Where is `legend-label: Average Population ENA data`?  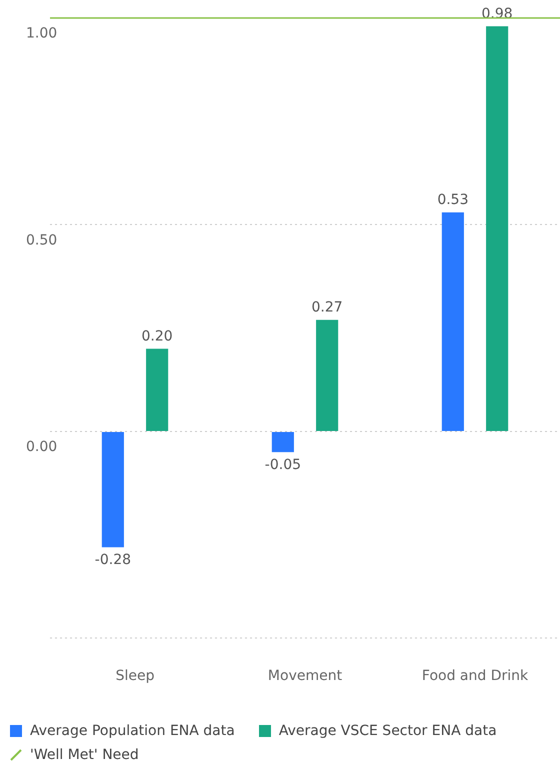 legend-label: Average Population ENA data is located at coordinates (132, 731).